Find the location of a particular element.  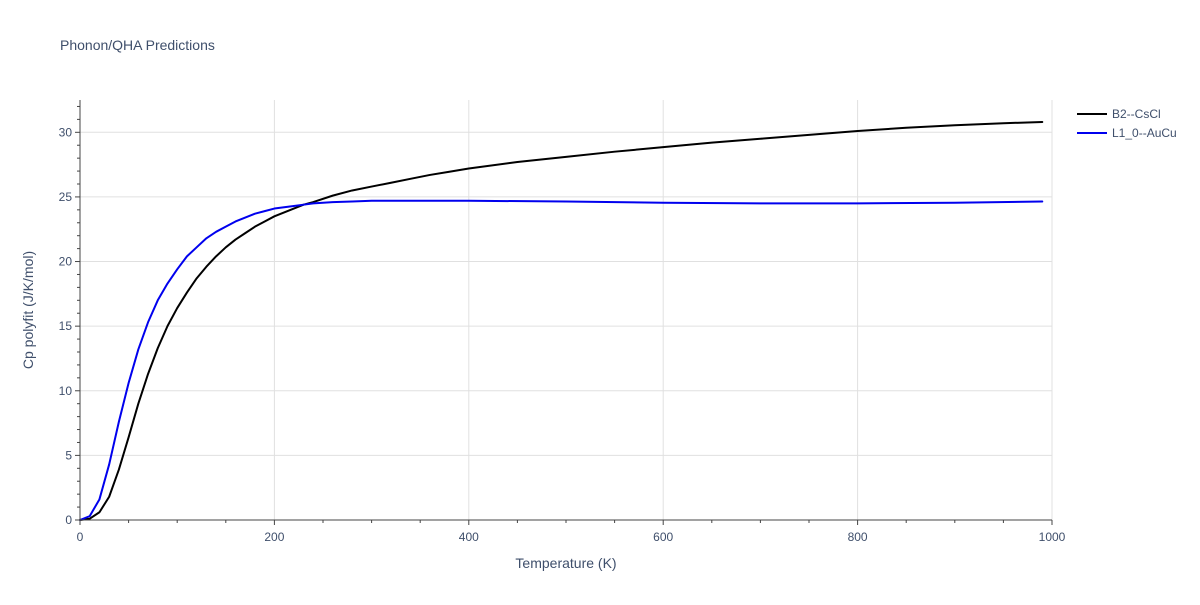

y-tick-label: 10 is located at coordinates (66, 391).